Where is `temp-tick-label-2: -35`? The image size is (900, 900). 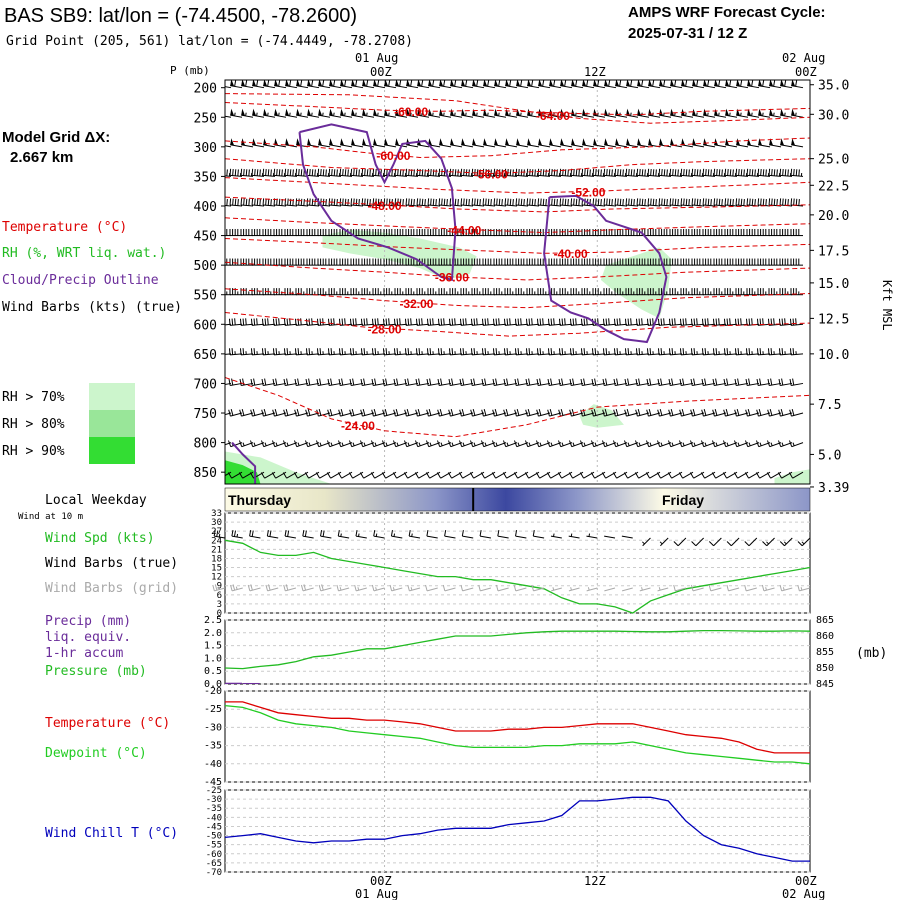
temp-tick-label-2: -35 is located at coordinates (213, 746).